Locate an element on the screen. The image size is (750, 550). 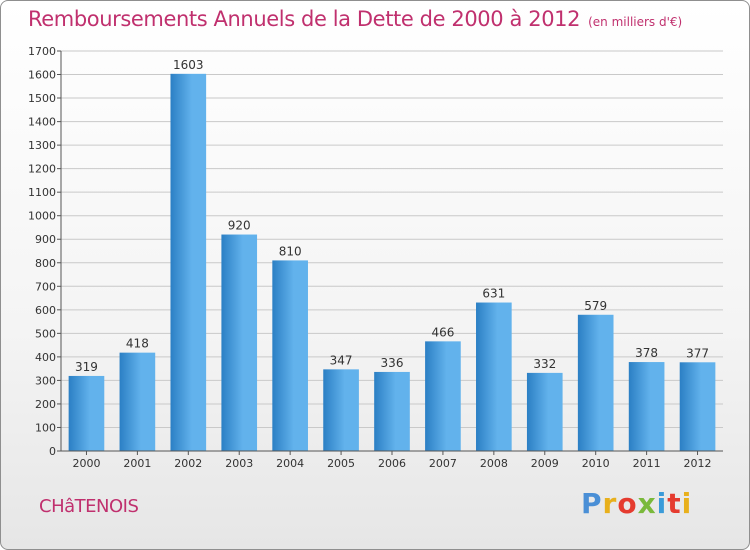
data-label-2003: 920 is located at coordinates (239, 226).